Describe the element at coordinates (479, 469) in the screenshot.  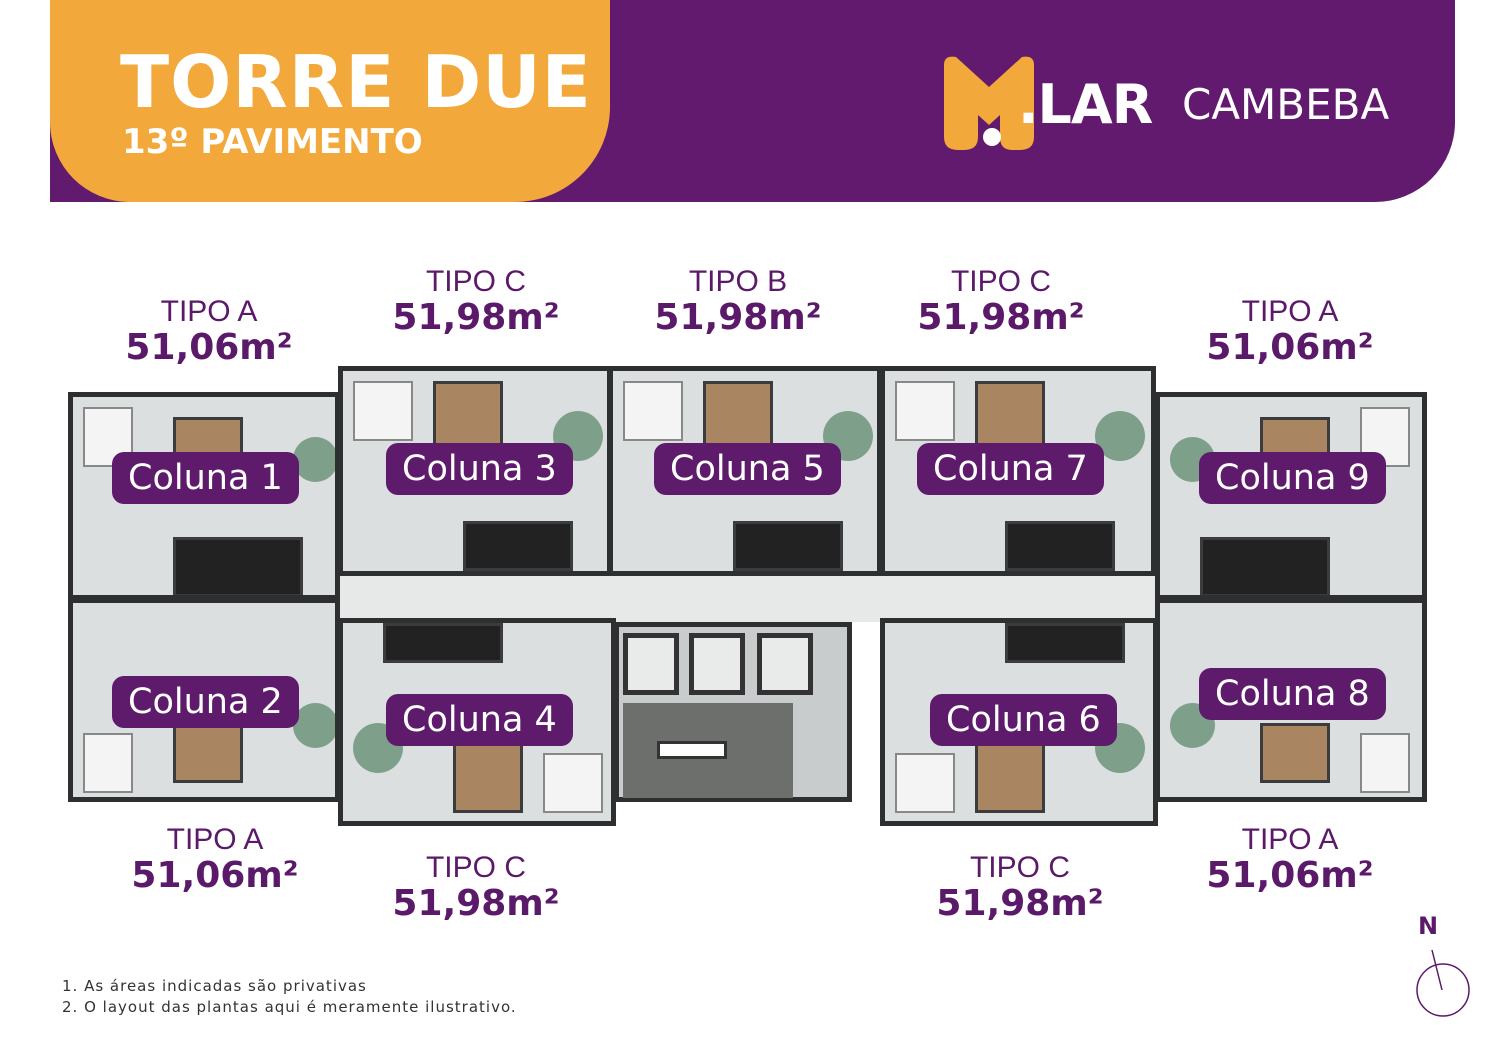
I see `column-label-3: Coluna 3` at that location.